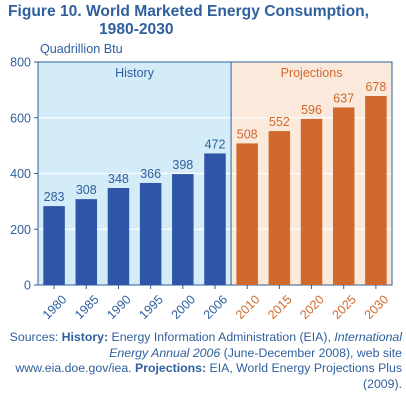 Image resolution: width=406 pixels, height=407 pixels. I want to click on segment-label-projections: Projections, so click(312, 73).